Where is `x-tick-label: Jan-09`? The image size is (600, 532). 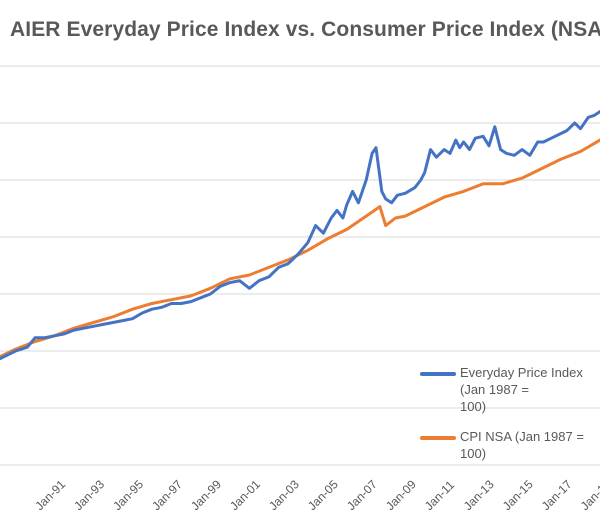
x-tick-label: Jan-09 is located at coordinates (401, 495).